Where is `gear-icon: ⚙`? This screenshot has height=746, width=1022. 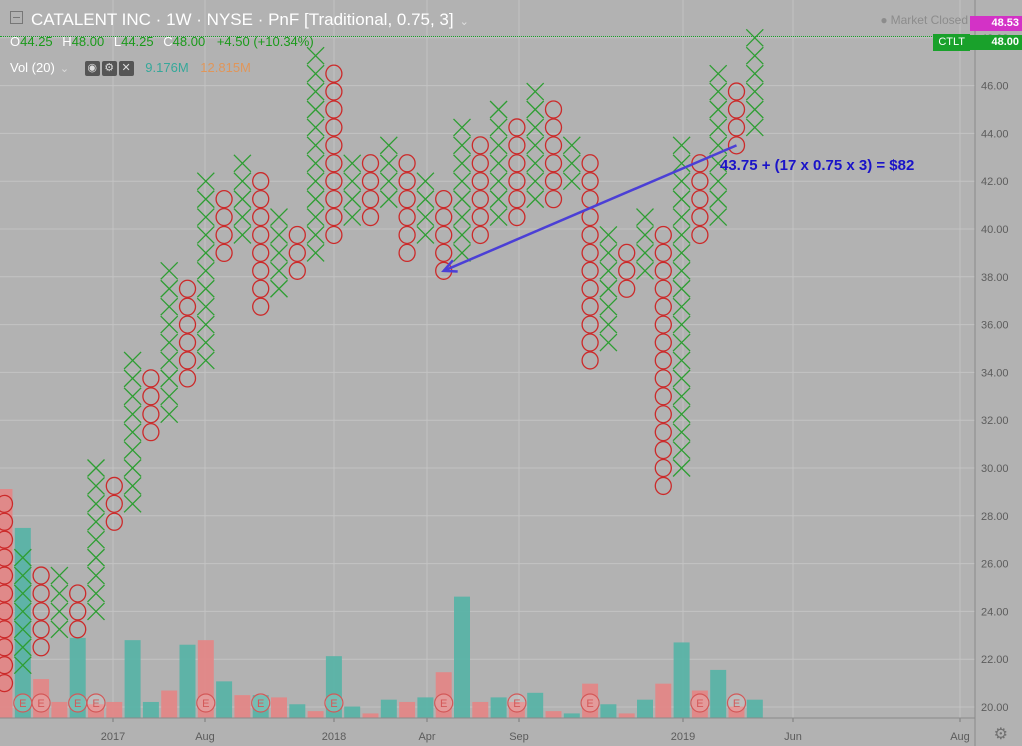 gear-icon: ⚙ is located at coordinates (109, 69).